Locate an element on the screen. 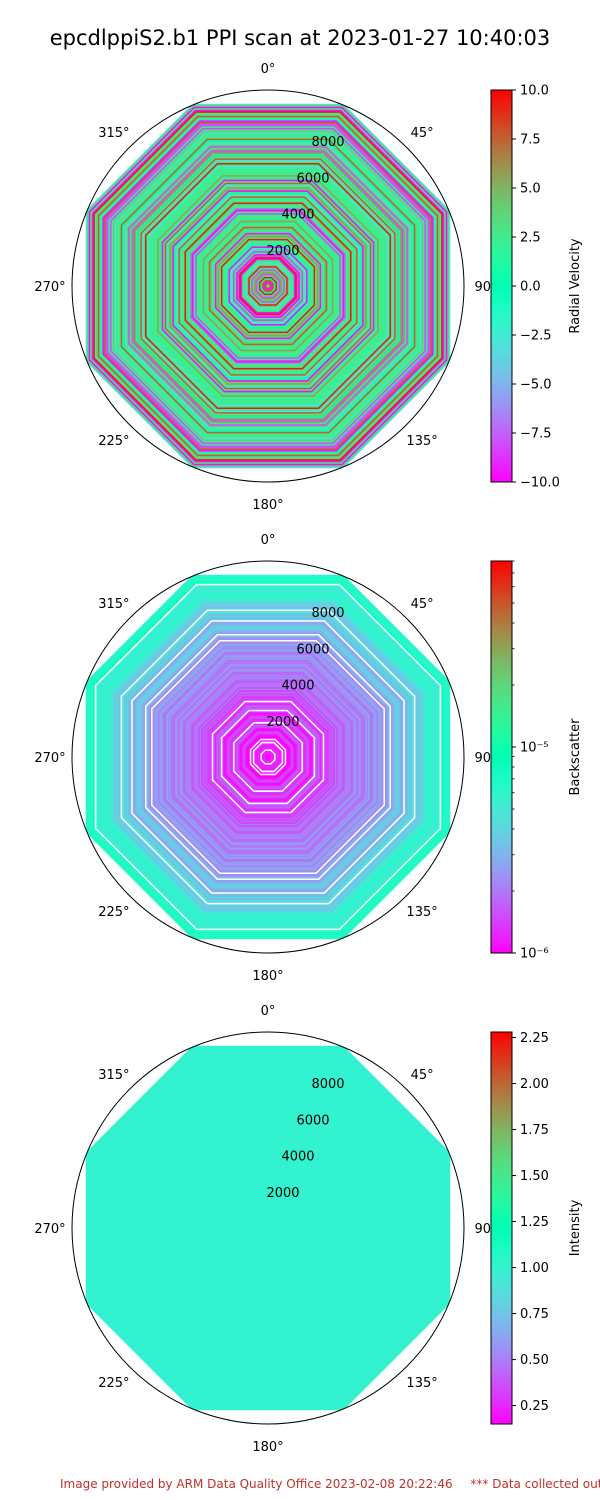  colorbar-tick-label: 0.75 is located at coordinates (534, 1314).